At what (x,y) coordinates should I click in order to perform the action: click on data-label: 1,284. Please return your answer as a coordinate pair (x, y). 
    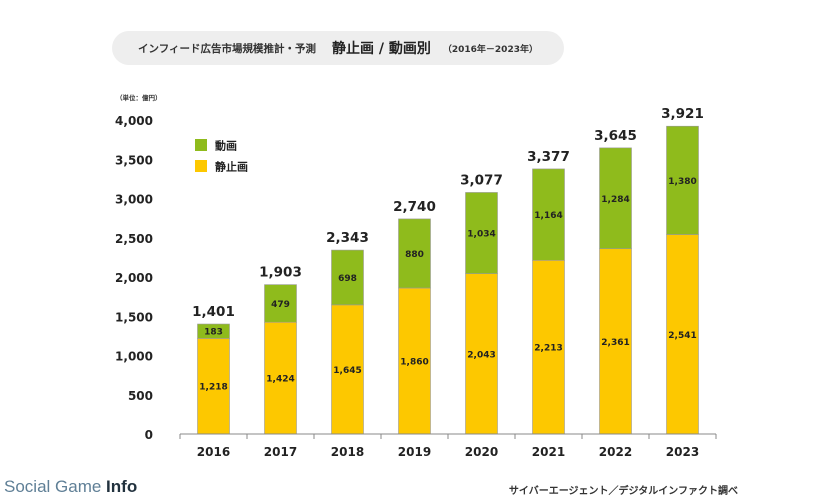
    Looking at the image, I should click on (615, 200).